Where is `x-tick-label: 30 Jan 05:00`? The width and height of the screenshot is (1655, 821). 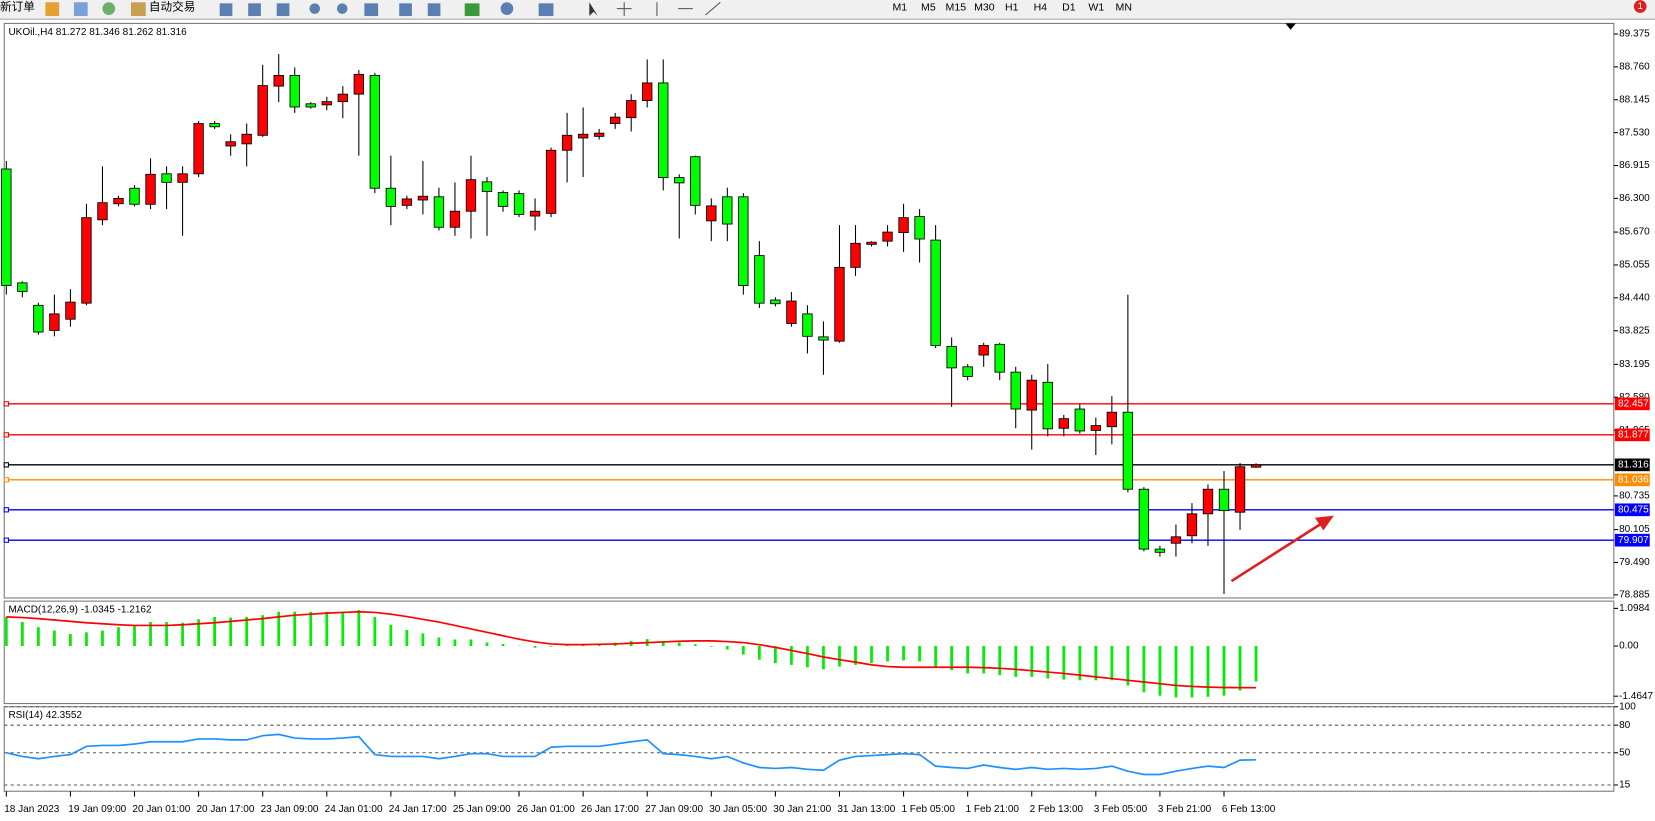
x-tick-label: 30 Jan 05:00 is located at coordinates (738, 809).